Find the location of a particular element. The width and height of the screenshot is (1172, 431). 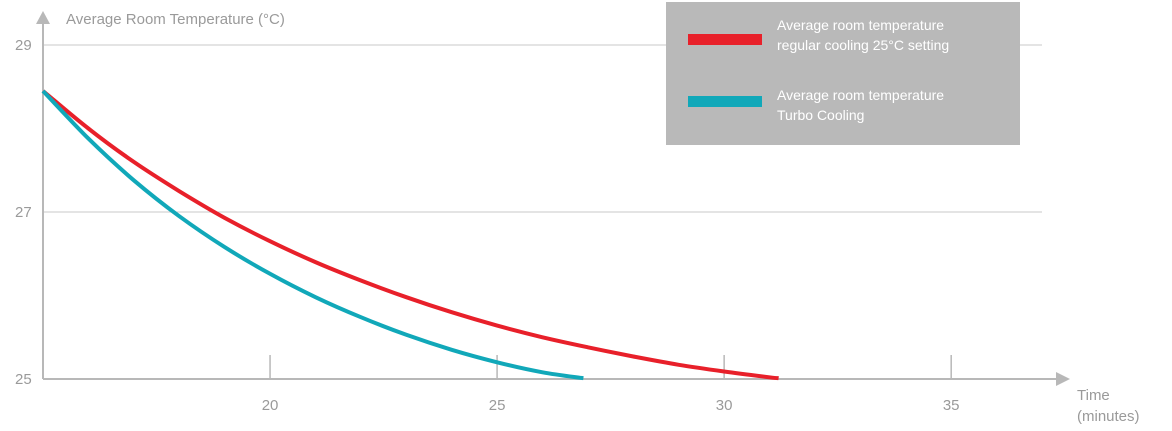

legend-label-turbo: Average room temperature Turbo Cooling is located at coordinates (862, 105).